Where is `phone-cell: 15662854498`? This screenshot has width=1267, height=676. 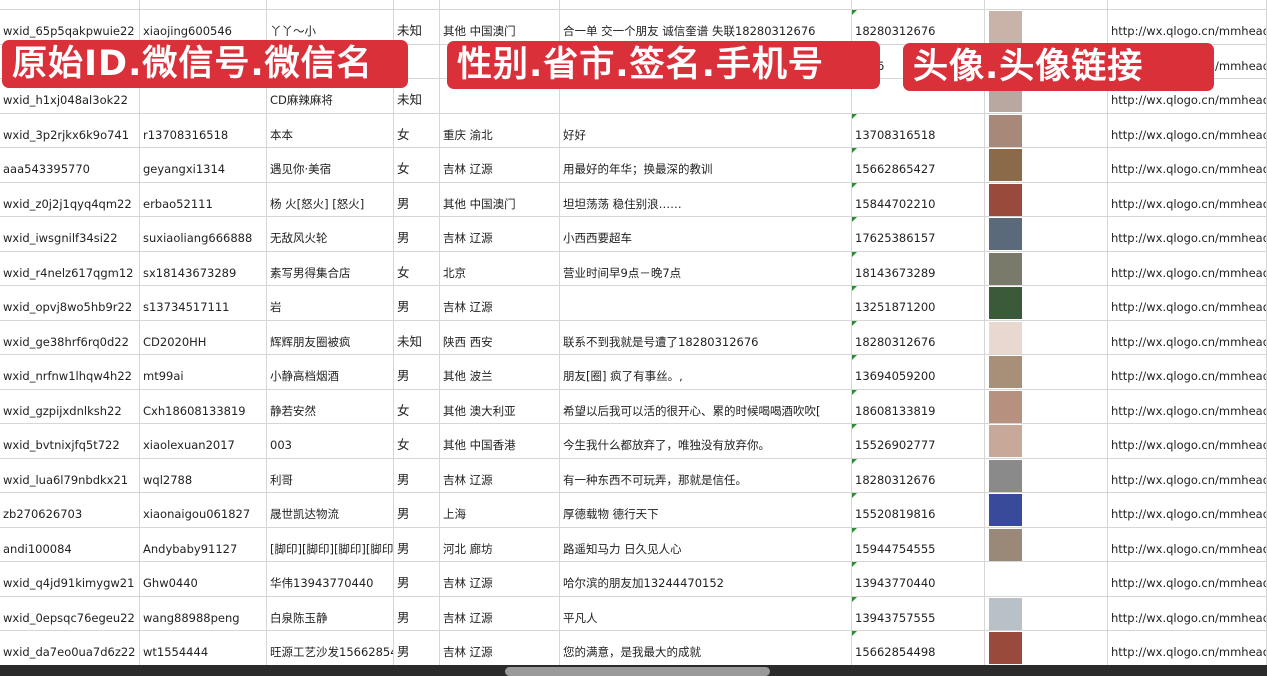
phone-cell: 15662854498 is located at coordinates (918, 648).